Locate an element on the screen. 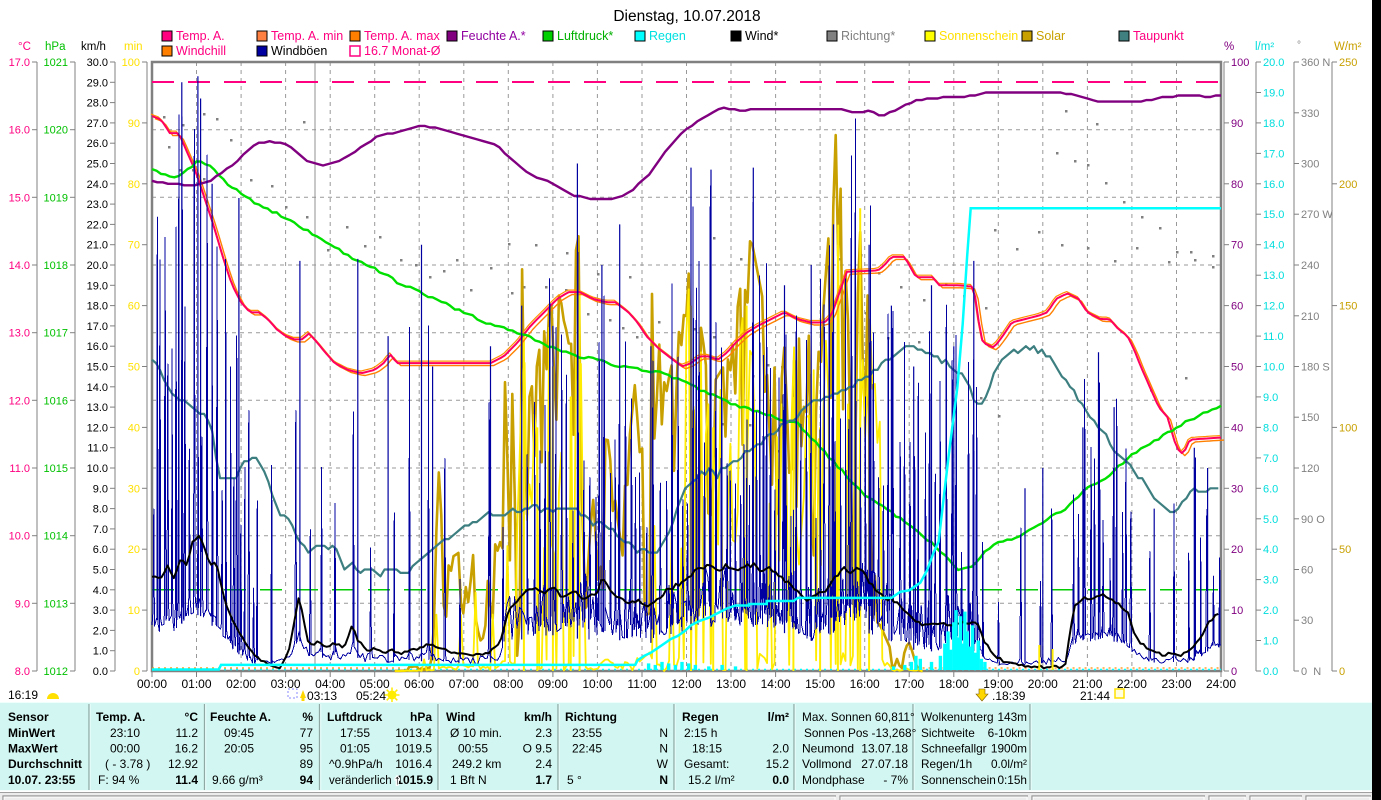 The height and width of the screenshot is (800, 1381). svg-text: 17:55 is located at coordinates (355, 733).